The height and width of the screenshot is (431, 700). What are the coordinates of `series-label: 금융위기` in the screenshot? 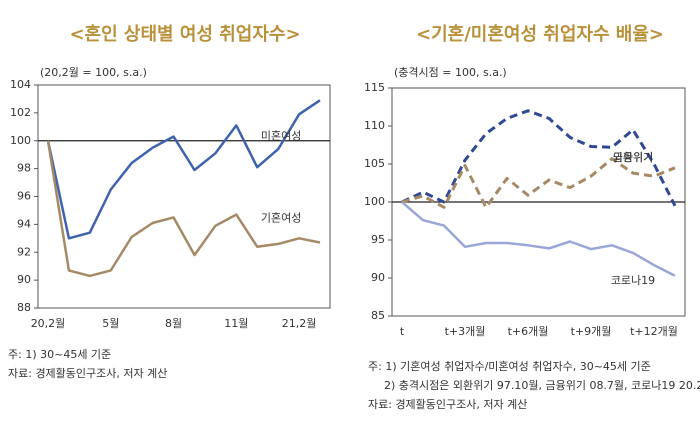 It's located at (633, 157).